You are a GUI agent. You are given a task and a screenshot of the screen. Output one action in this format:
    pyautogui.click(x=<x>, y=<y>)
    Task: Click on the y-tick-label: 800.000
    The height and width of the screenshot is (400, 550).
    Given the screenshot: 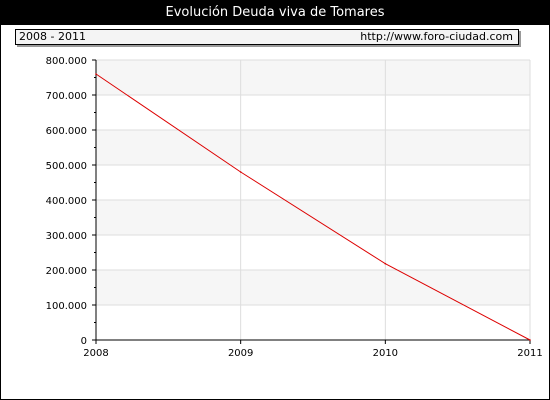 What is the action you would take?
    pyautogui.click(x=66, y=61)
    